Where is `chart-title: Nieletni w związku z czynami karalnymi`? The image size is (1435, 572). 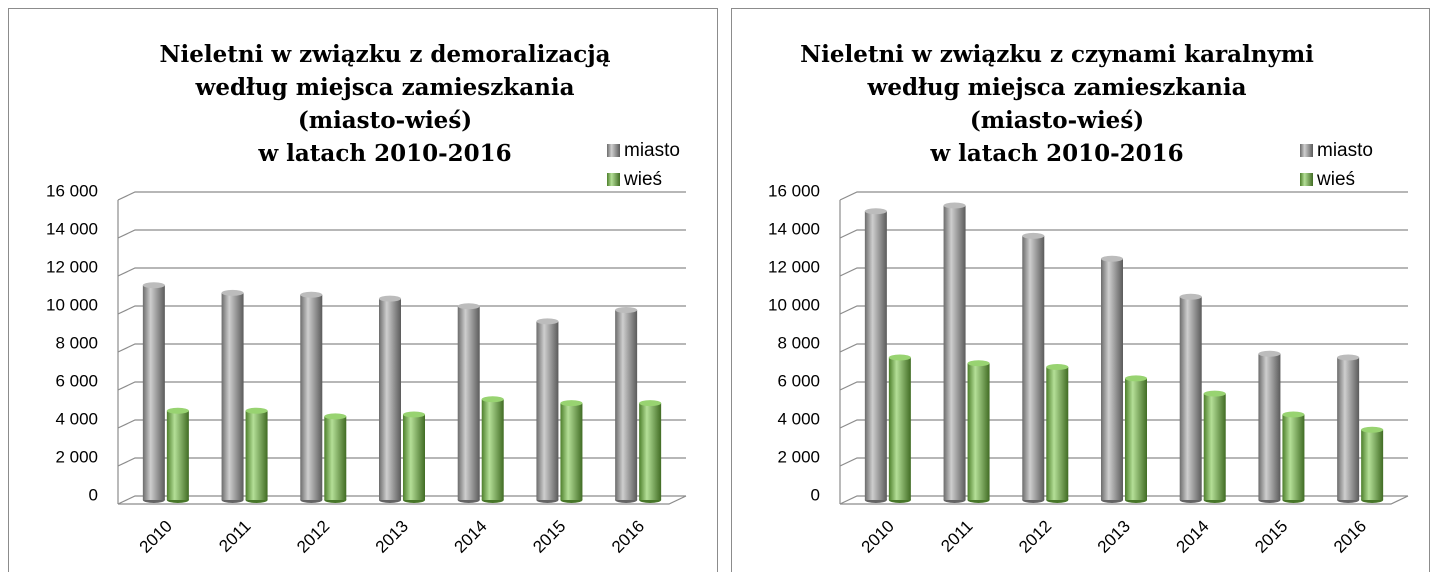 chart-title: Nieletni w związku z czynami karalnymi is located at coordinates (1057, 54).